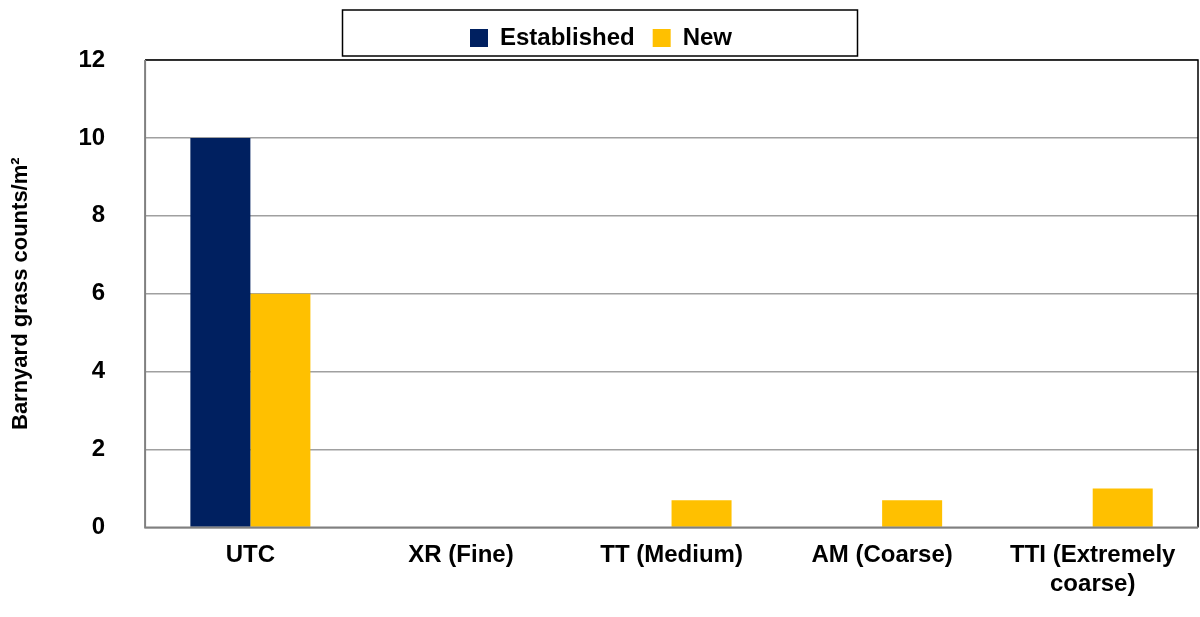 The height and width of the screenshot is (617, 1200). Describe the element at coordinates (98, 292) in the screenshot. I see `y-tick-label: 6` at that location.